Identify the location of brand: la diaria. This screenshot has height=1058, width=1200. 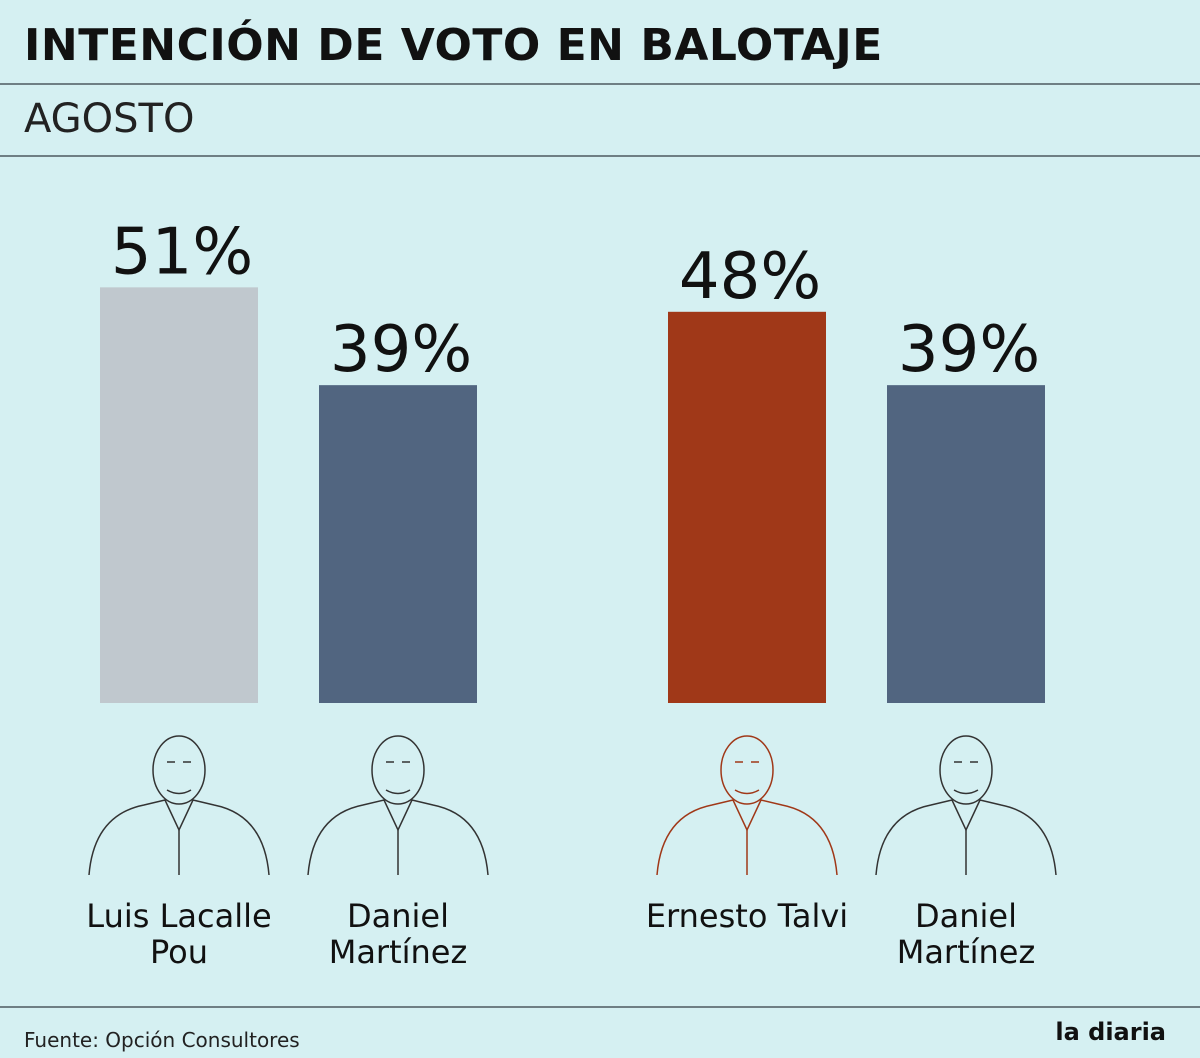
(1110, 1032).